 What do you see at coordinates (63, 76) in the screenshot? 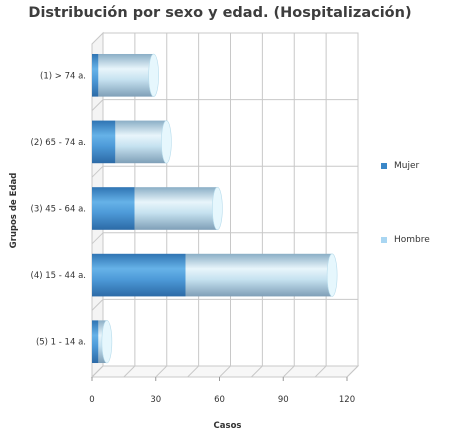
I see `category-label: (1) > 74 a.` at bounding box center [63, 76].